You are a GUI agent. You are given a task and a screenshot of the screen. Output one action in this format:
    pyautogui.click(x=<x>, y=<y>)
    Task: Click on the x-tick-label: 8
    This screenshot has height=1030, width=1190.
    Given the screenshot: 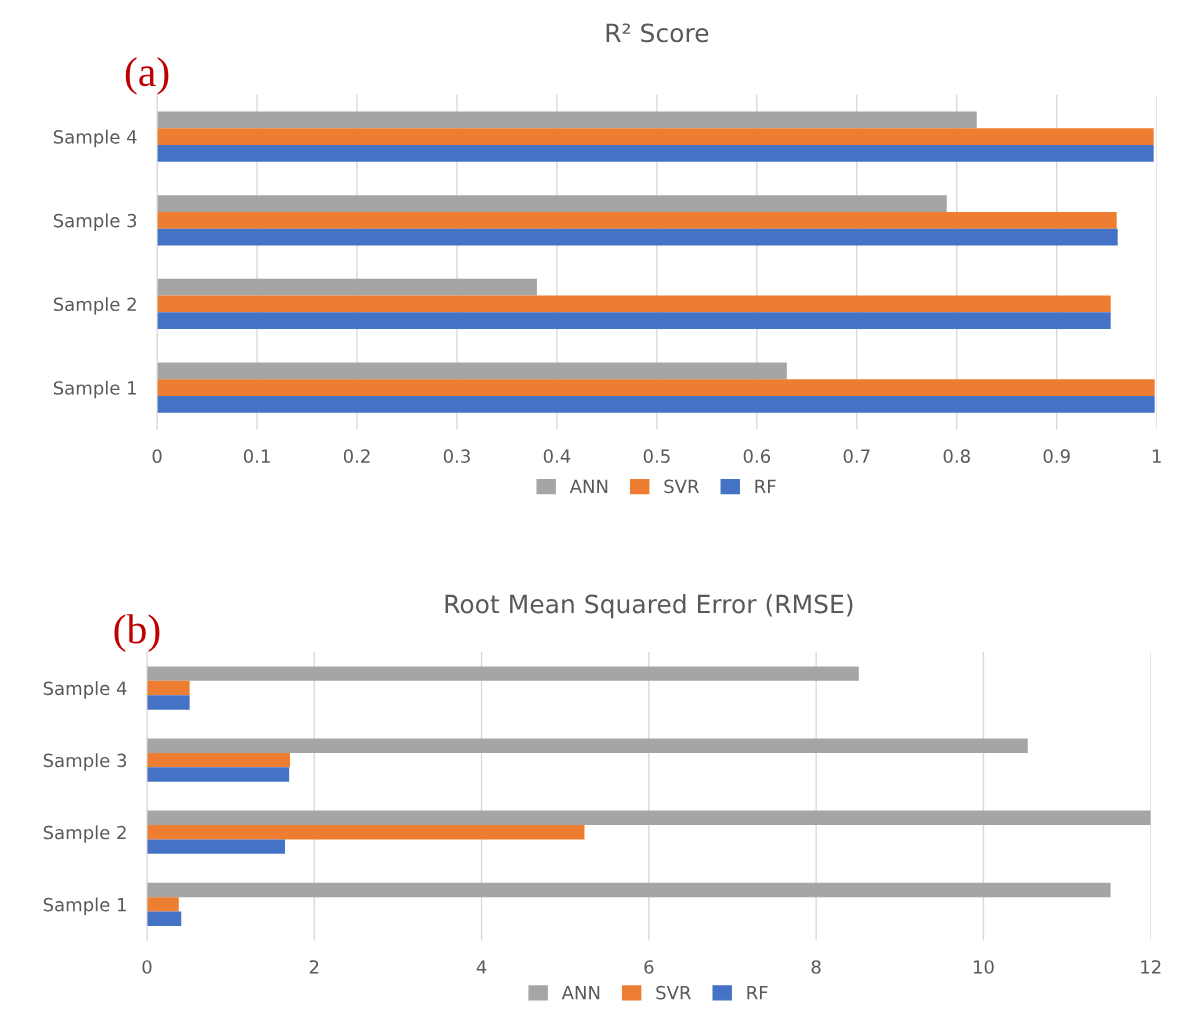 What is the action you would take?
    pyautogui.click(x=816, y=967)
    